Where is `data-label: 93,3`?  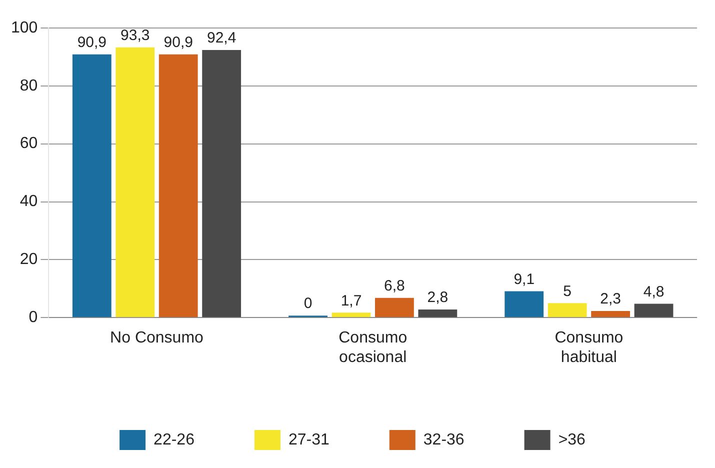
data-label: 93,3 is located at coordinates (135, 35).